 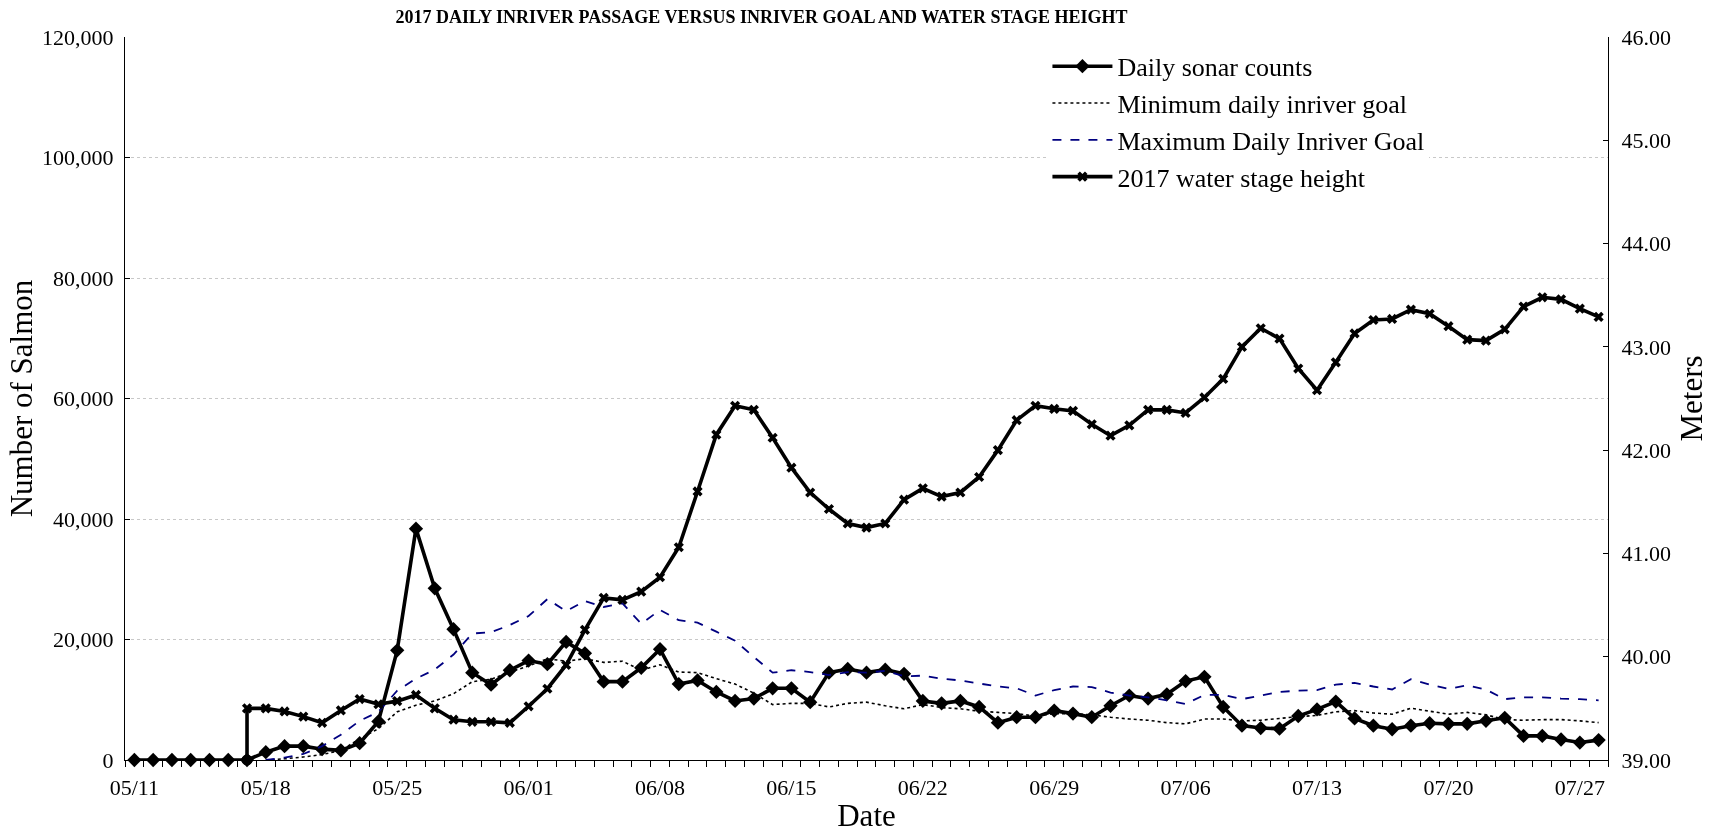 I want to click on x-tick-label: 05/25, so click(x=397, y=788).